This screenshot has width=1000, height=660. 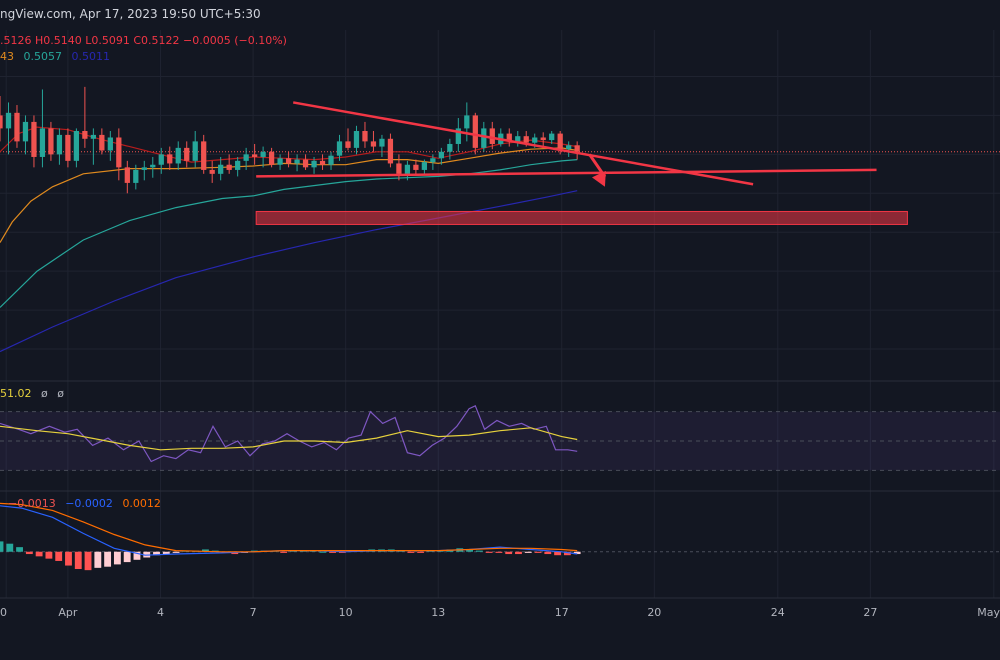 I want to click on ma-value-a: 43, so click(x=7, y=56).